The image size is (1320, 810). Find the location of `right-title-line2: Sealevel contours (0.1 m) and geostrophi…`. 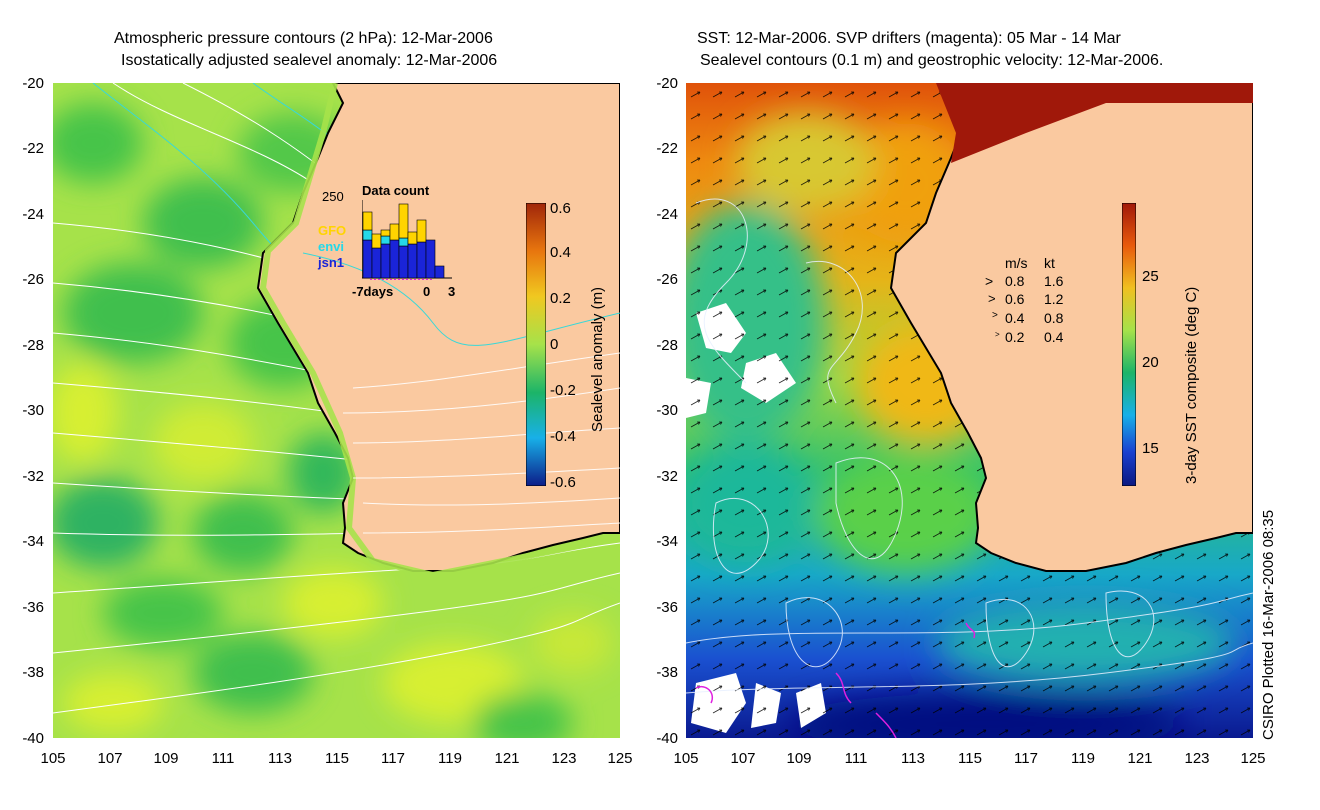

right-title-line2: Sealevel contours (0.1 m) and geostrophi… is located at coordinates (932, 60).